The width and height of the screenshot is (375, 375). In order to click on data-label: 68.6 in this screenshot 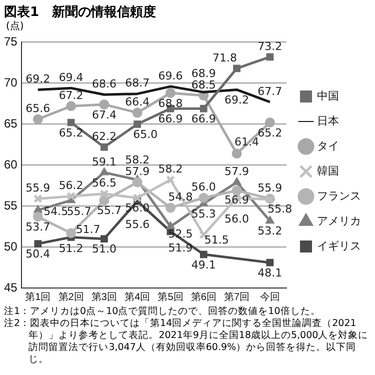, I will do `click(104, 83)`.